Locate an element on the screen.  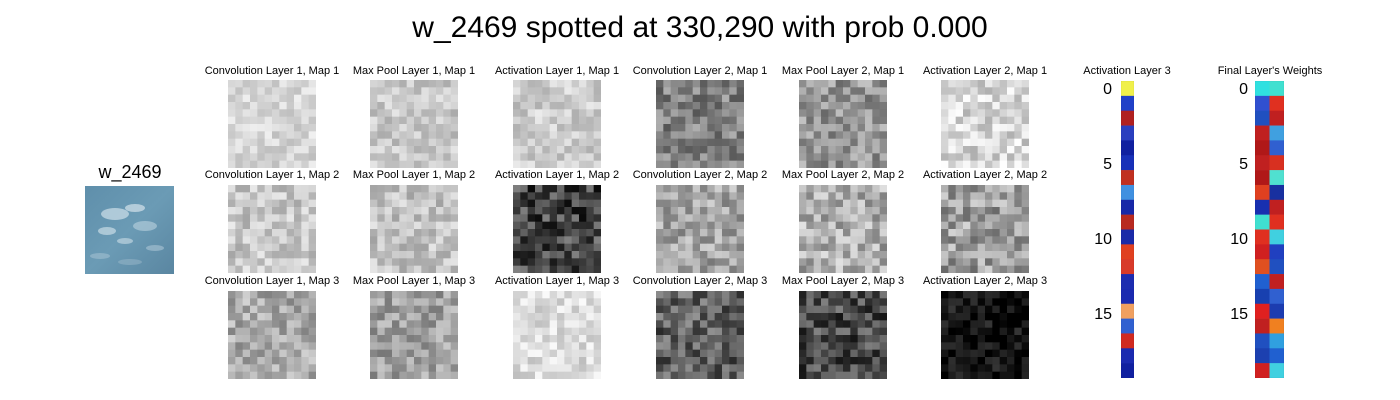
activation-layer3-tick: 15 is located at coordinates (1103, 314).